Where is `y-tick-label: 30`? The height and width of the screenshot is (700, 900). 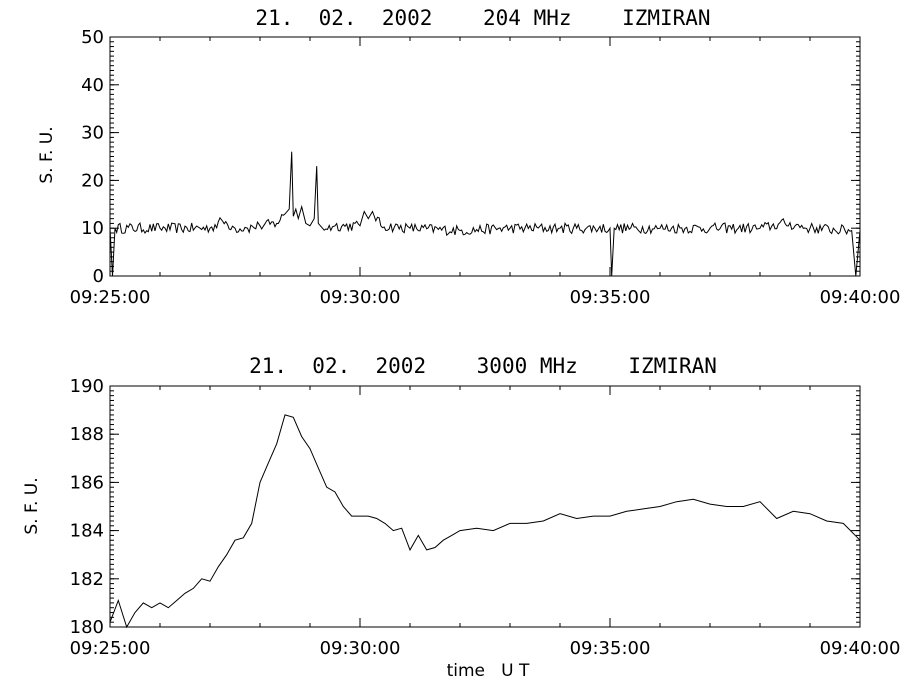 y-tick-label: 30 is located at coordinates (92, 133).